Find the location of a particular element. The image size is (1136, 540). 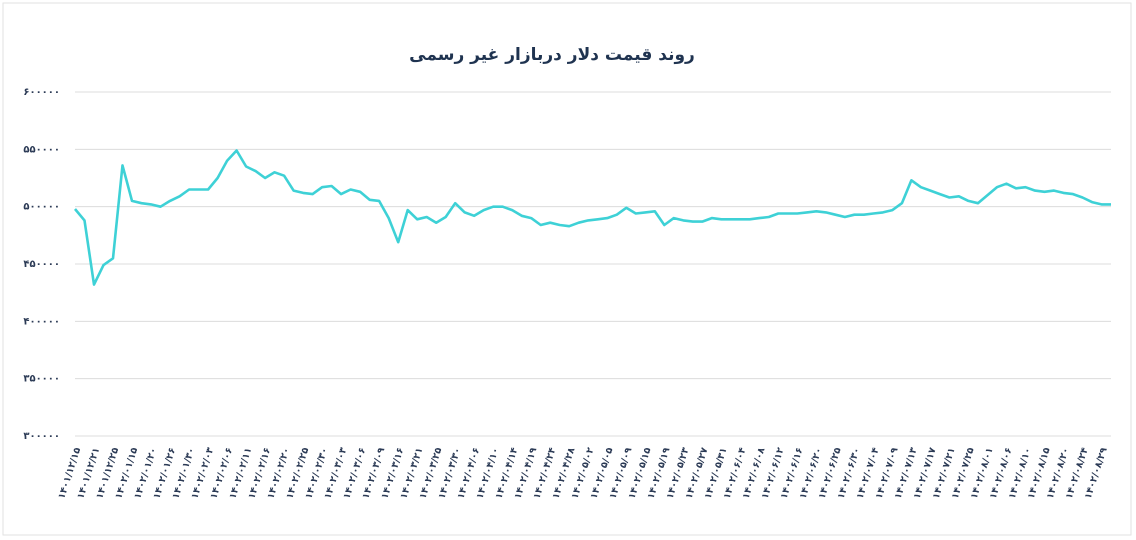

y-tick-label: ۴۰۰۰۰۰ is located at coordinates (41, 321).